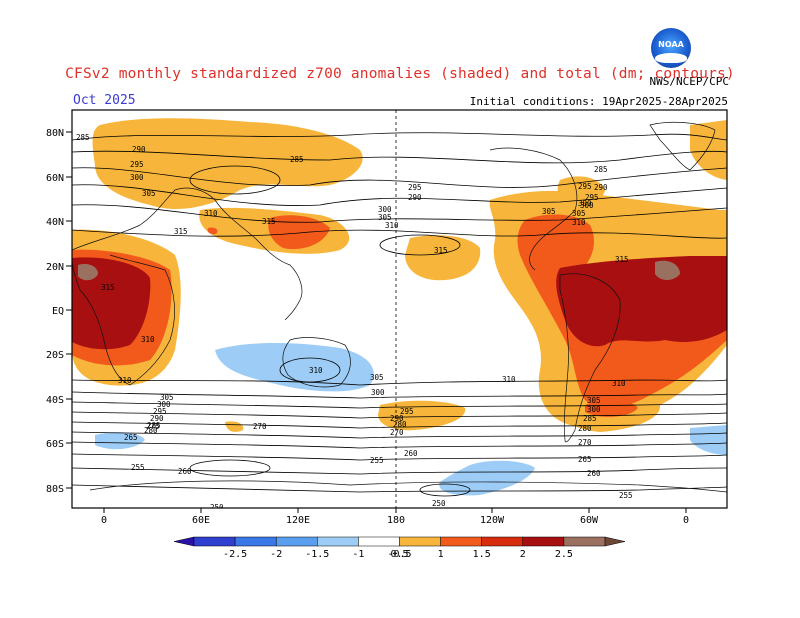 The height and width of the screenshot is (618, 800). I want to click on lat-label: 40N, so click(55, 222).